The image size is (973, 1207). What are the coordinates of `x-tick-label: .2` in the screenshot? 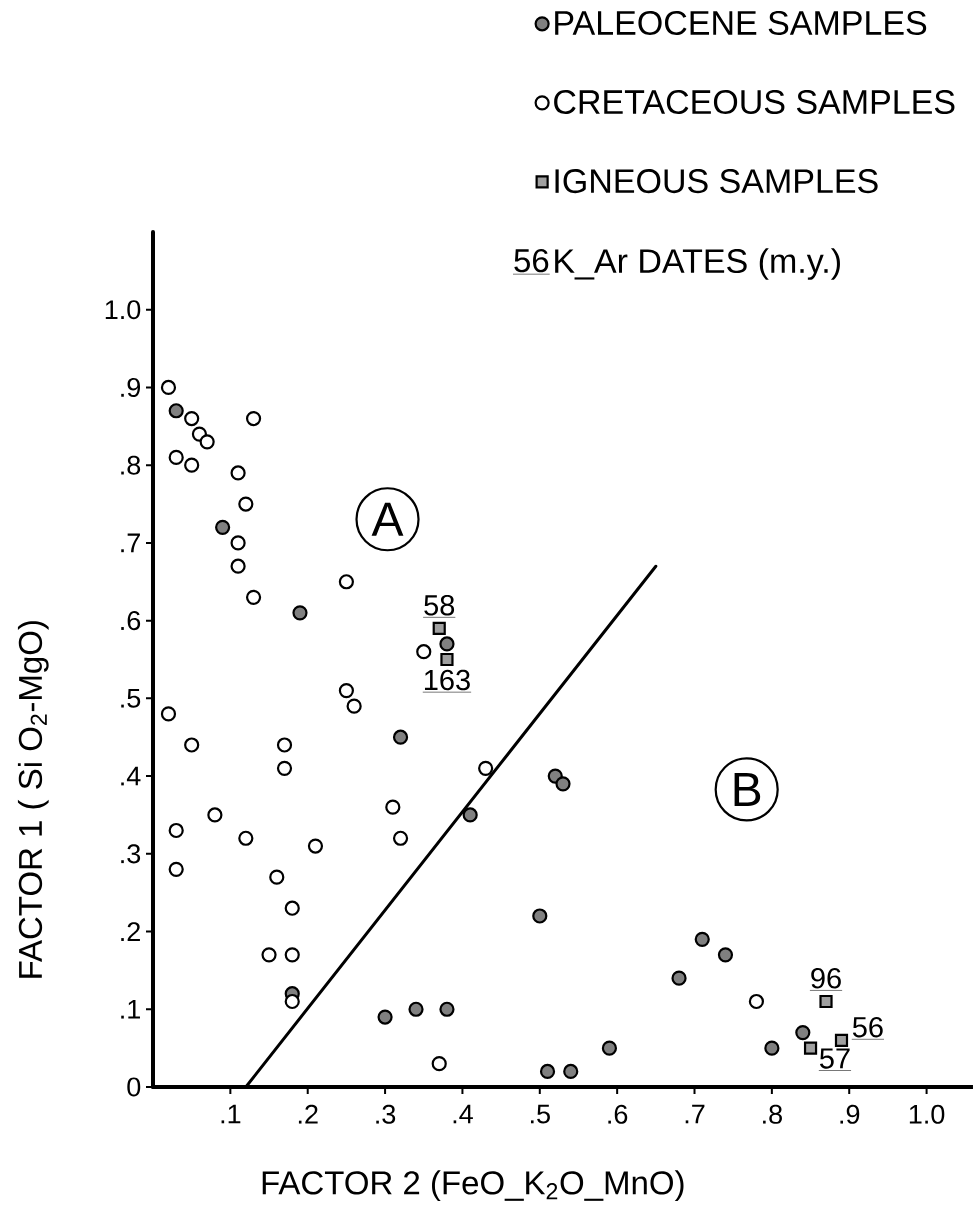 It's located at (308, 1114).